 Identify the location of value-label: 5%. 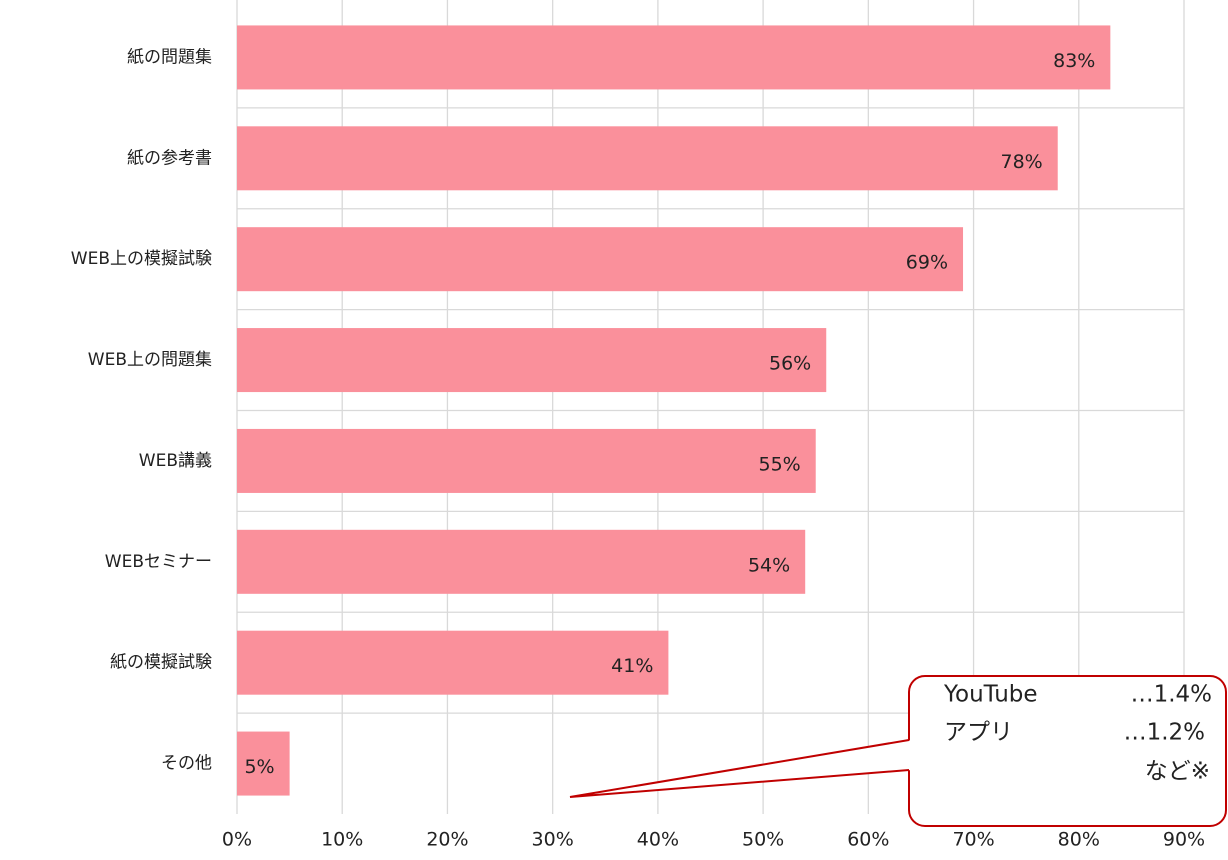
(259, 767).